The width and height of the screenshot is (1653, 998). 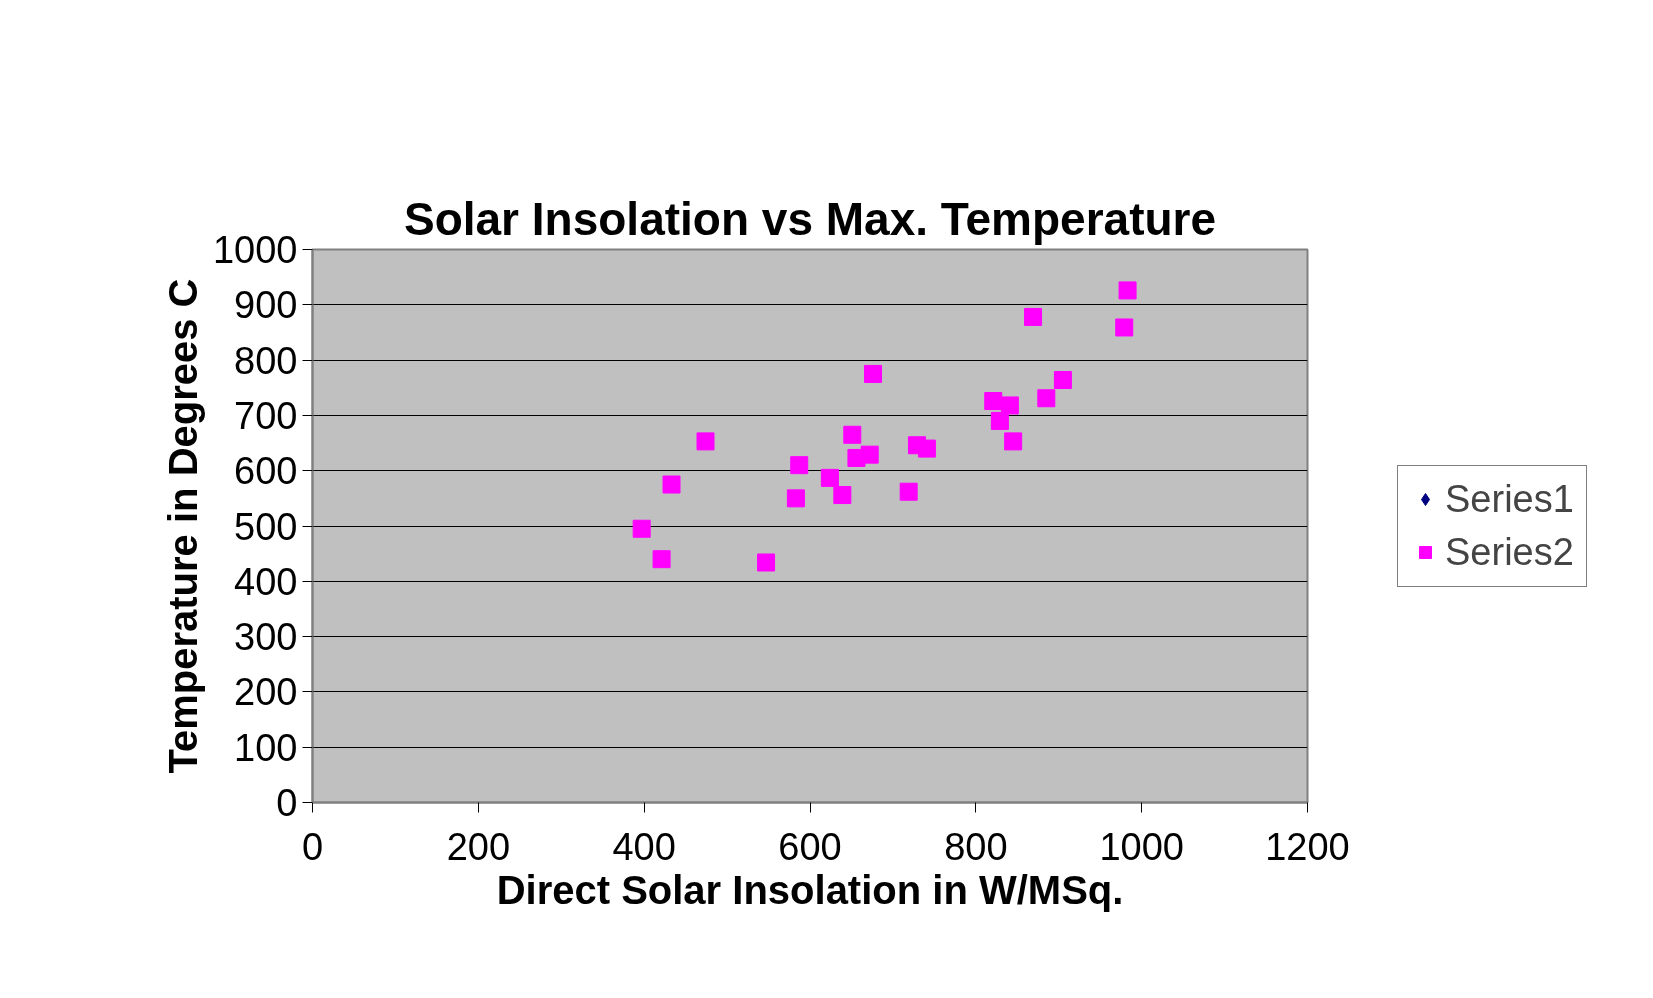 What do you see at coordinates (266, 526) in the screenshot?
I see `y-tick-label: 500` at bounding box center [266, 526].